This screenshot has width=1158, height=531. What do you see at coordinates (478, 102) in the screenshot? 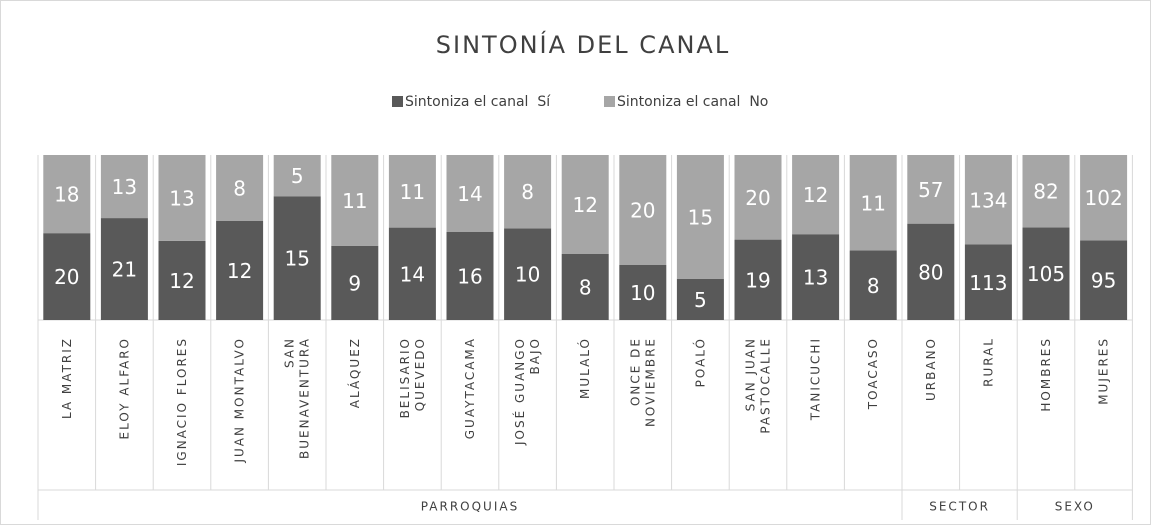
I see `legend-label: Sintoniza el canal Sí` at bounding box center [478, 102].